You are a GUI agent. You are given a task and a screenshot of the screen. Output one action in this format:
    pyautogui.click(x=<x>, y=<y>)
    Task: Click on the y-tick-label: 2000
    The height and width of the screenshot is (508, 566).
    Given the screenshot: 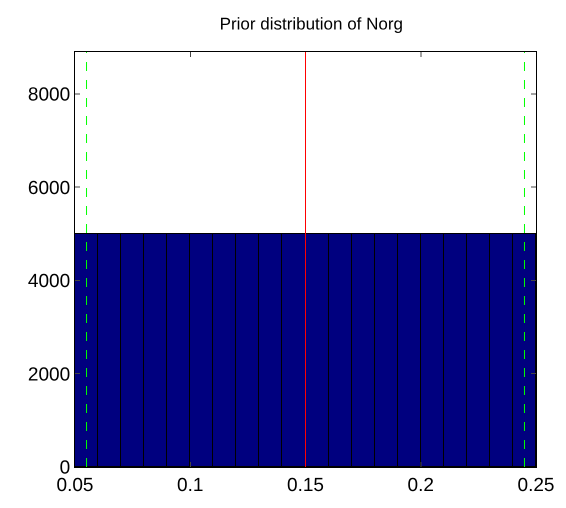 What is the action you would take?
    pyautogui.click(x=49, y=375)
    